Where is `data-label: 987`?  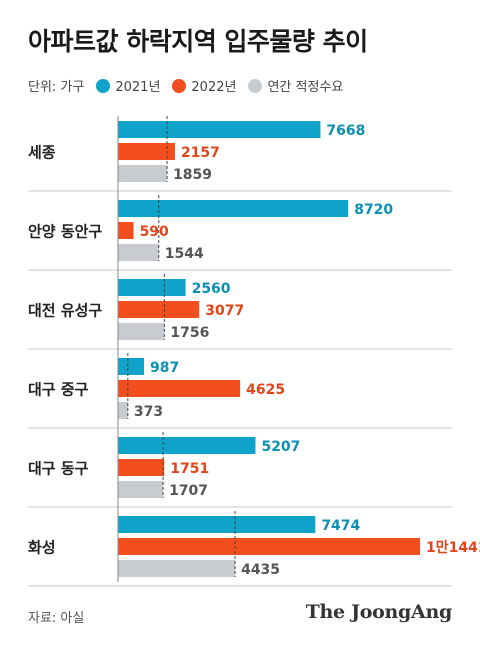
data-label: 987 is located at coordinates (164, 368).